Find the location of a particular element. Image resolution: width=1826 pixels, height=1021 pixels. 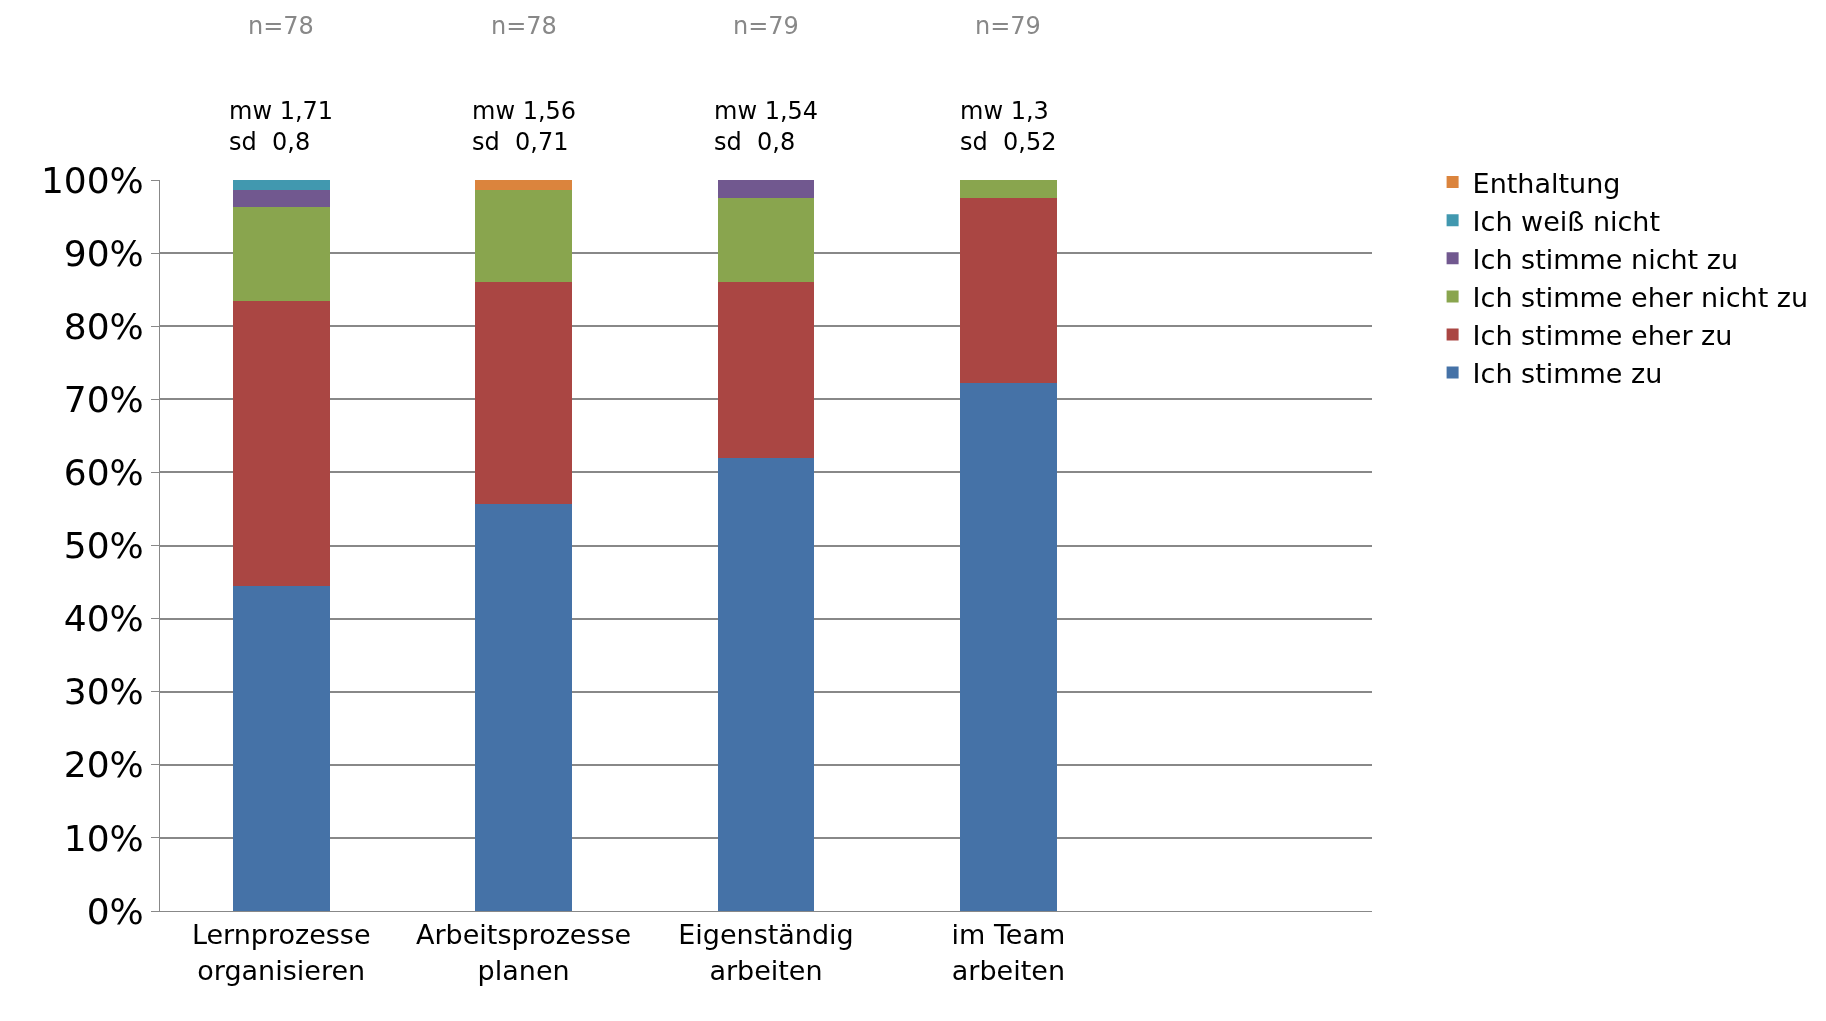

legend-label: Ich stimme eher zu is located at coordinates (1602, 336).